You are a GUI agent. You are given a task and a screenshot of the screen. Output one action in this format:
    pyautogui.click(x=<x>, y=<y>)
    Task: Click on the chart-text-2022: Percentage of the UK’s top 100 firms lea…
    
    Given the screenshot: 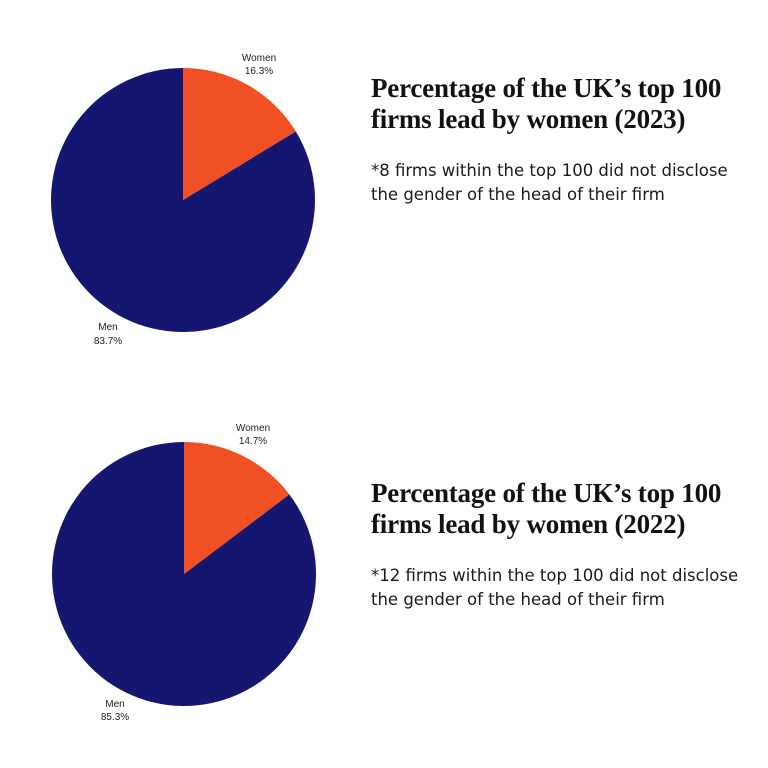 What is the action you would take?
    pyautogui.click(x=556, y=545)
    